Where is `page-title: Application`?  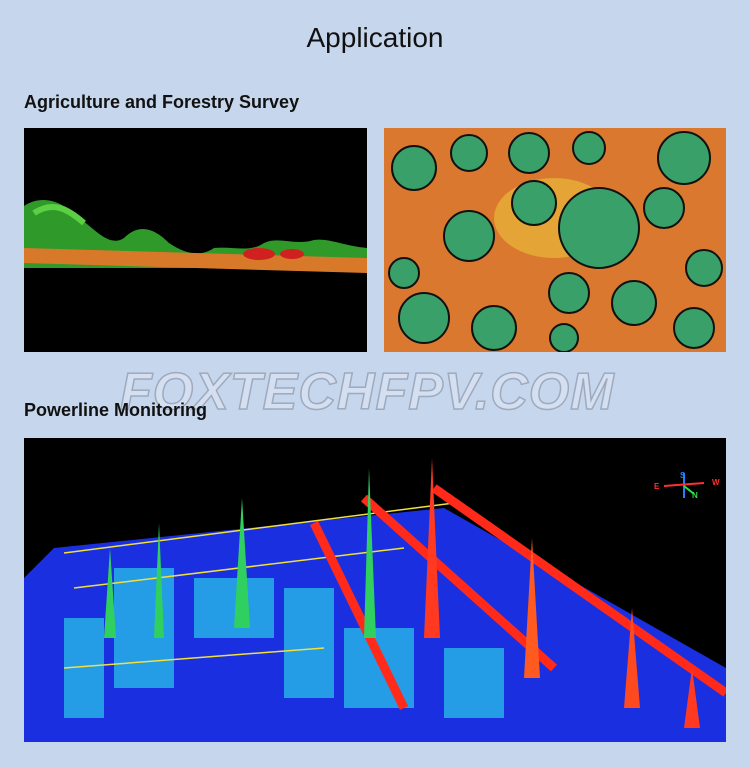
page-title: Application is located at coordinates (375, 37).